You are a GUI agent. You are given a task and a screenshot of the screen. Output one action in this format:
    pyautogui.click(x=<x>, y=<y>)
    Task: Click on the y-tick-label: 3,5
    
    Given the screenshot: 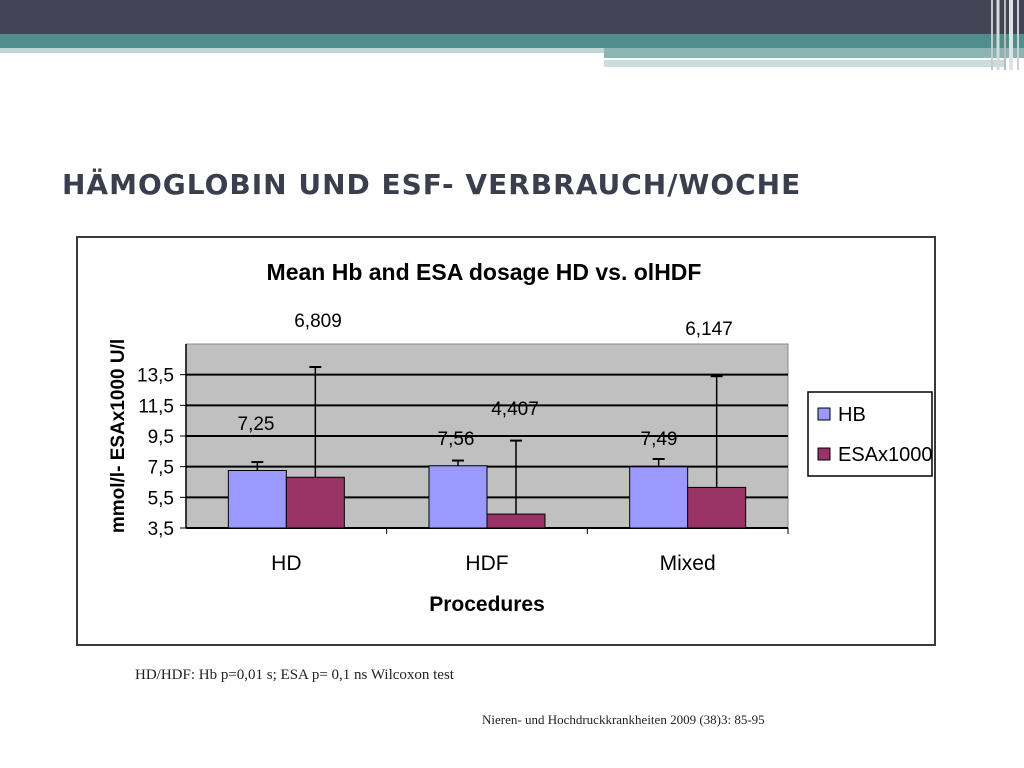 What is the action you would take?
    pyautogui.click(x=161, y=529)
    